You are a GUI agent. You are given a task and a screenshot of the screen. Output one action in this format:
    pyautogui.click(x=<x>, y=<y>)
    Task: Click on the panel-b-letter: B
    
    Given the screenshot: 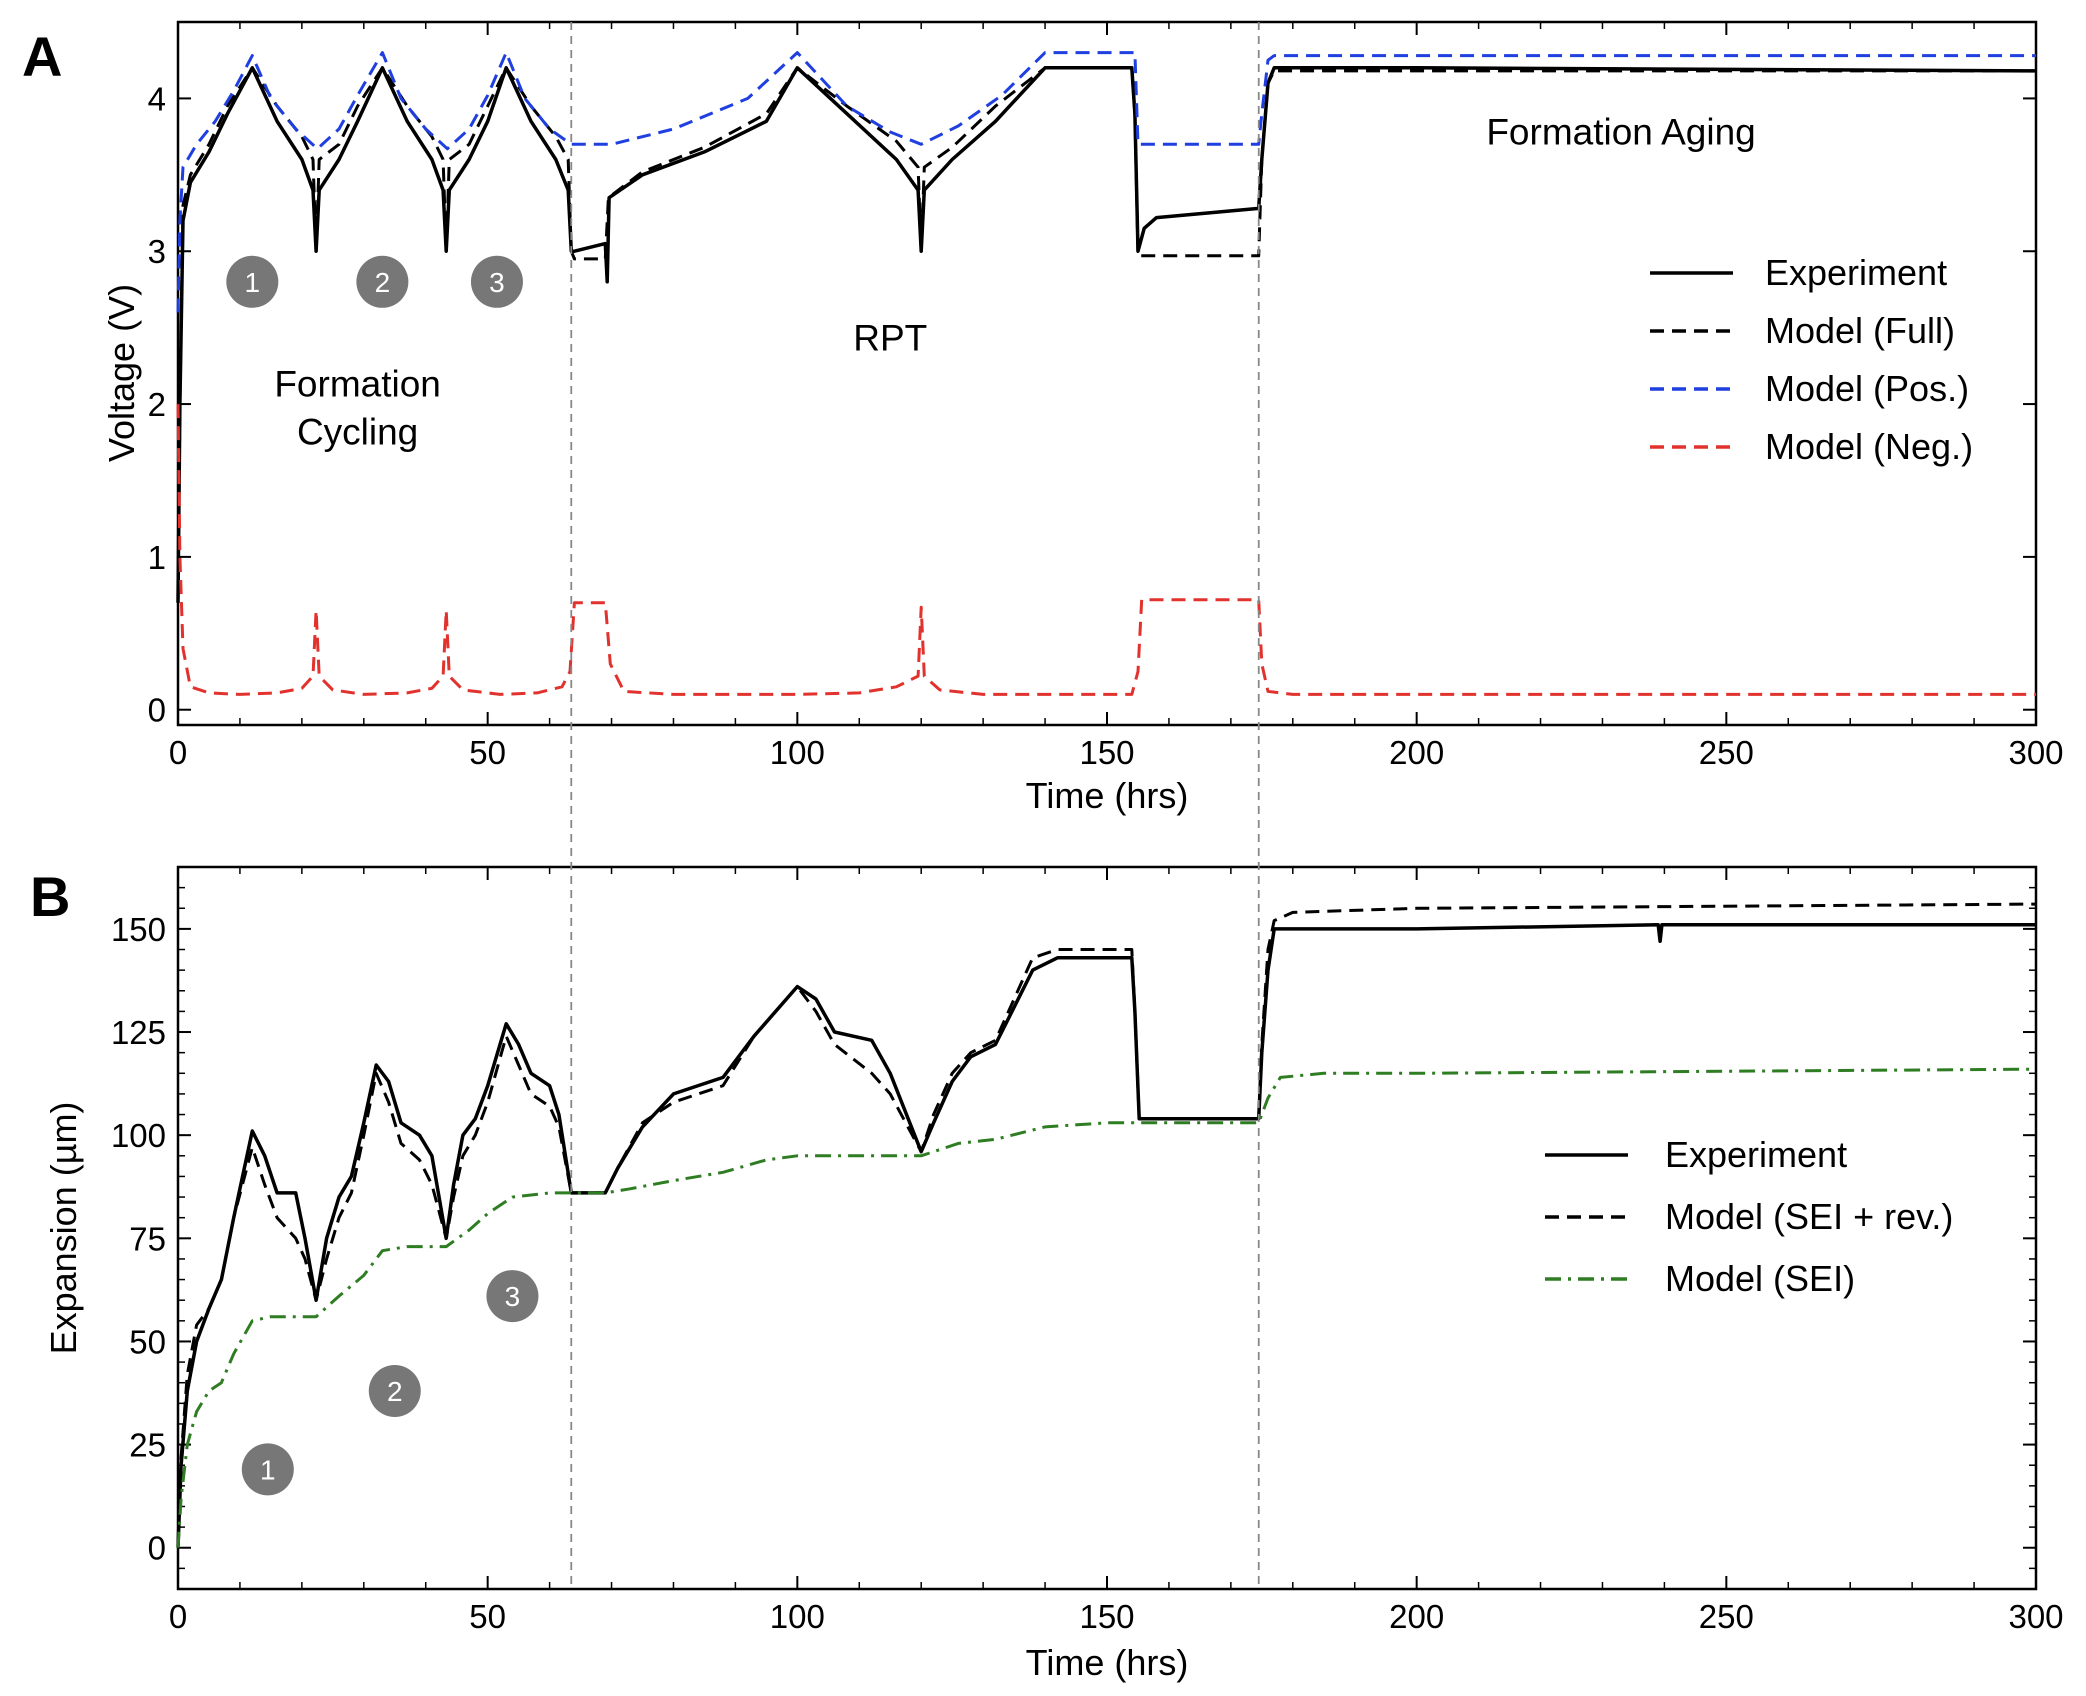 What is the action you would take?
    pyautogui.click(x=50, y=896)
    